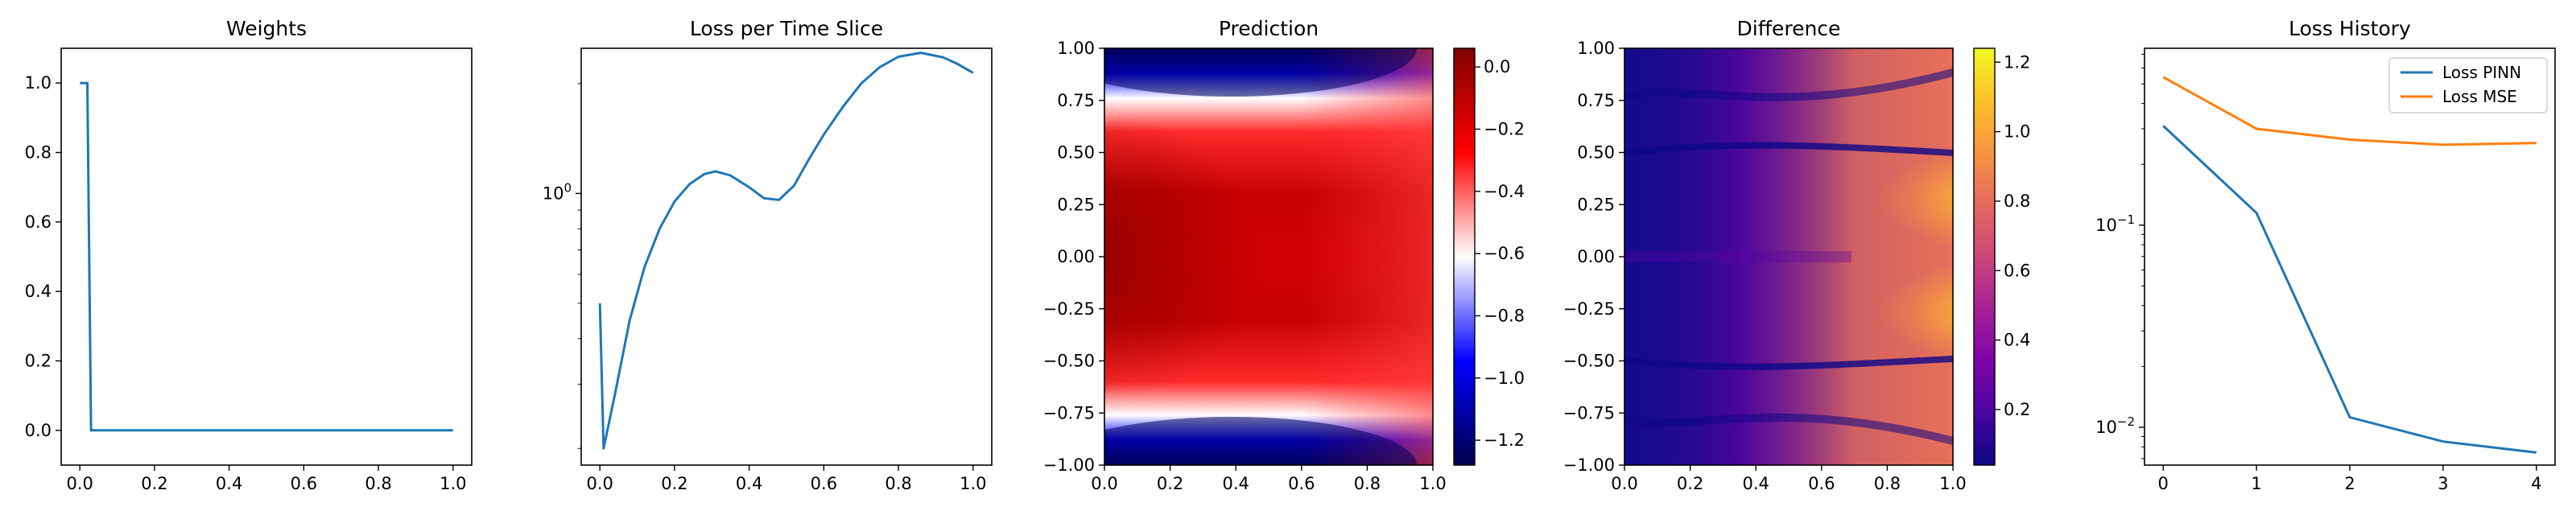 The image size is (2576, 515). What do you see at coordinates (1504, 253) in the screenshot?
I see `colorbar-tick-label: −0.6` at bounding box center [1504, 253].